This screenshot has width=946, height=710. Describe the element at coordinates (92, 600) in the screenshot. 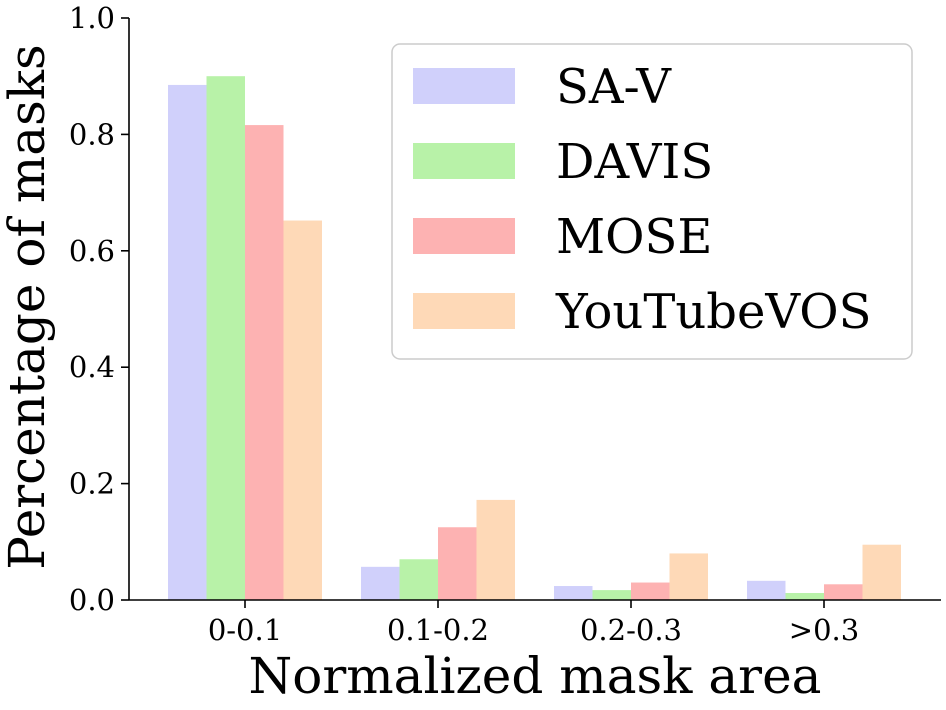

I see `y-tick-label: 0.0` at that location.